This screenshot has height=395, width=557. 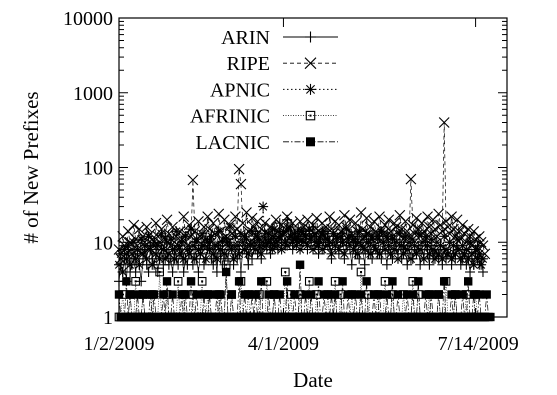 I want to click on legend-item-afrinic: AFRINIC, so click(x=264, y=117).